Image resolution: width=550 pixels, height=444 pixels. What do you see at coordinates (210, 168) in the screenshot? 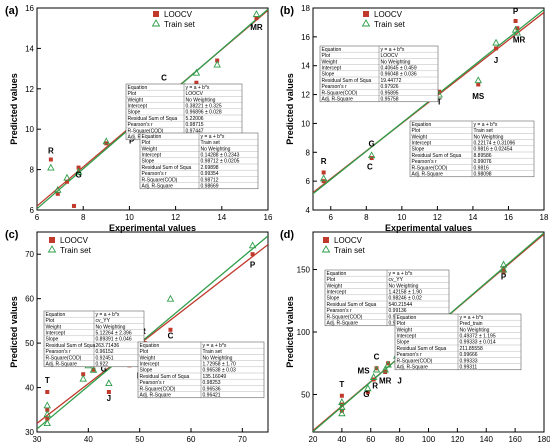
I see `stat-value: 2.69898` at bounding box center [210, 168].